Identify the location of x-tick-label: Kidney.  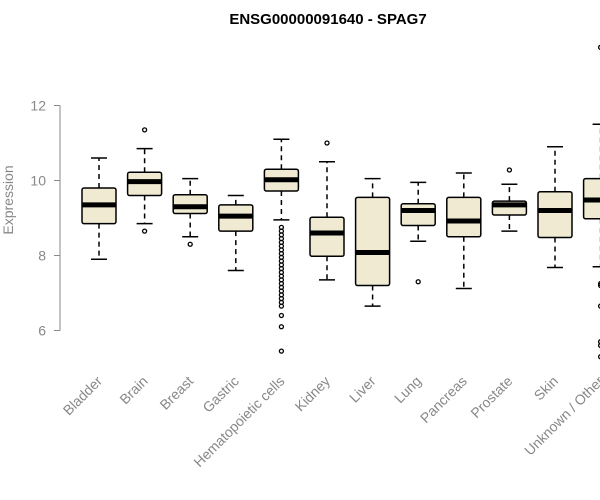
(313, 394).